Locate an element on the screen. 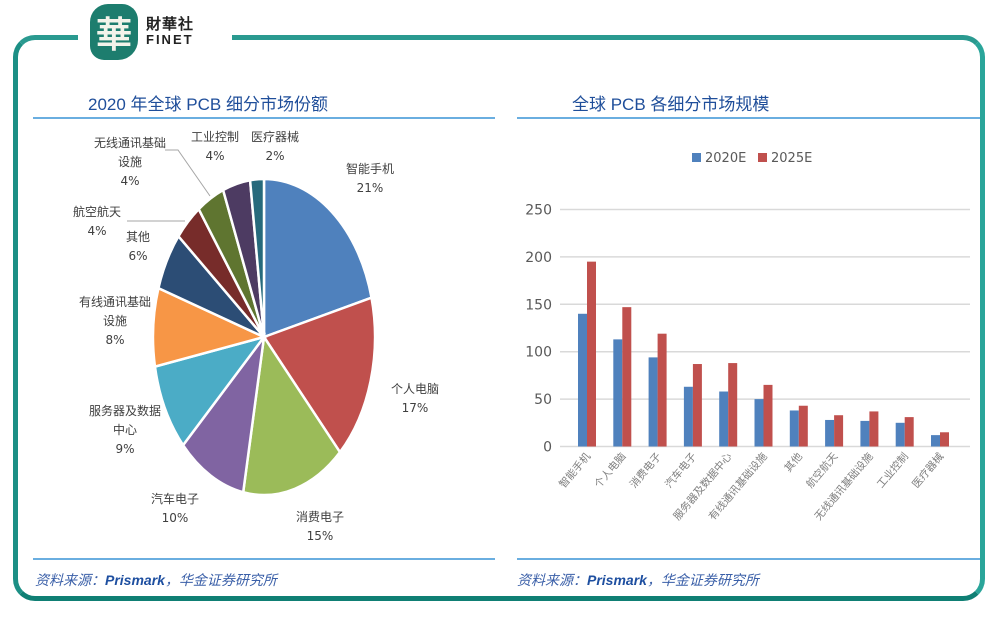 This screenshot has height=619, width=1004. x-tick-label: 有线通讯基础设施 is located at coordinates (738, 486).